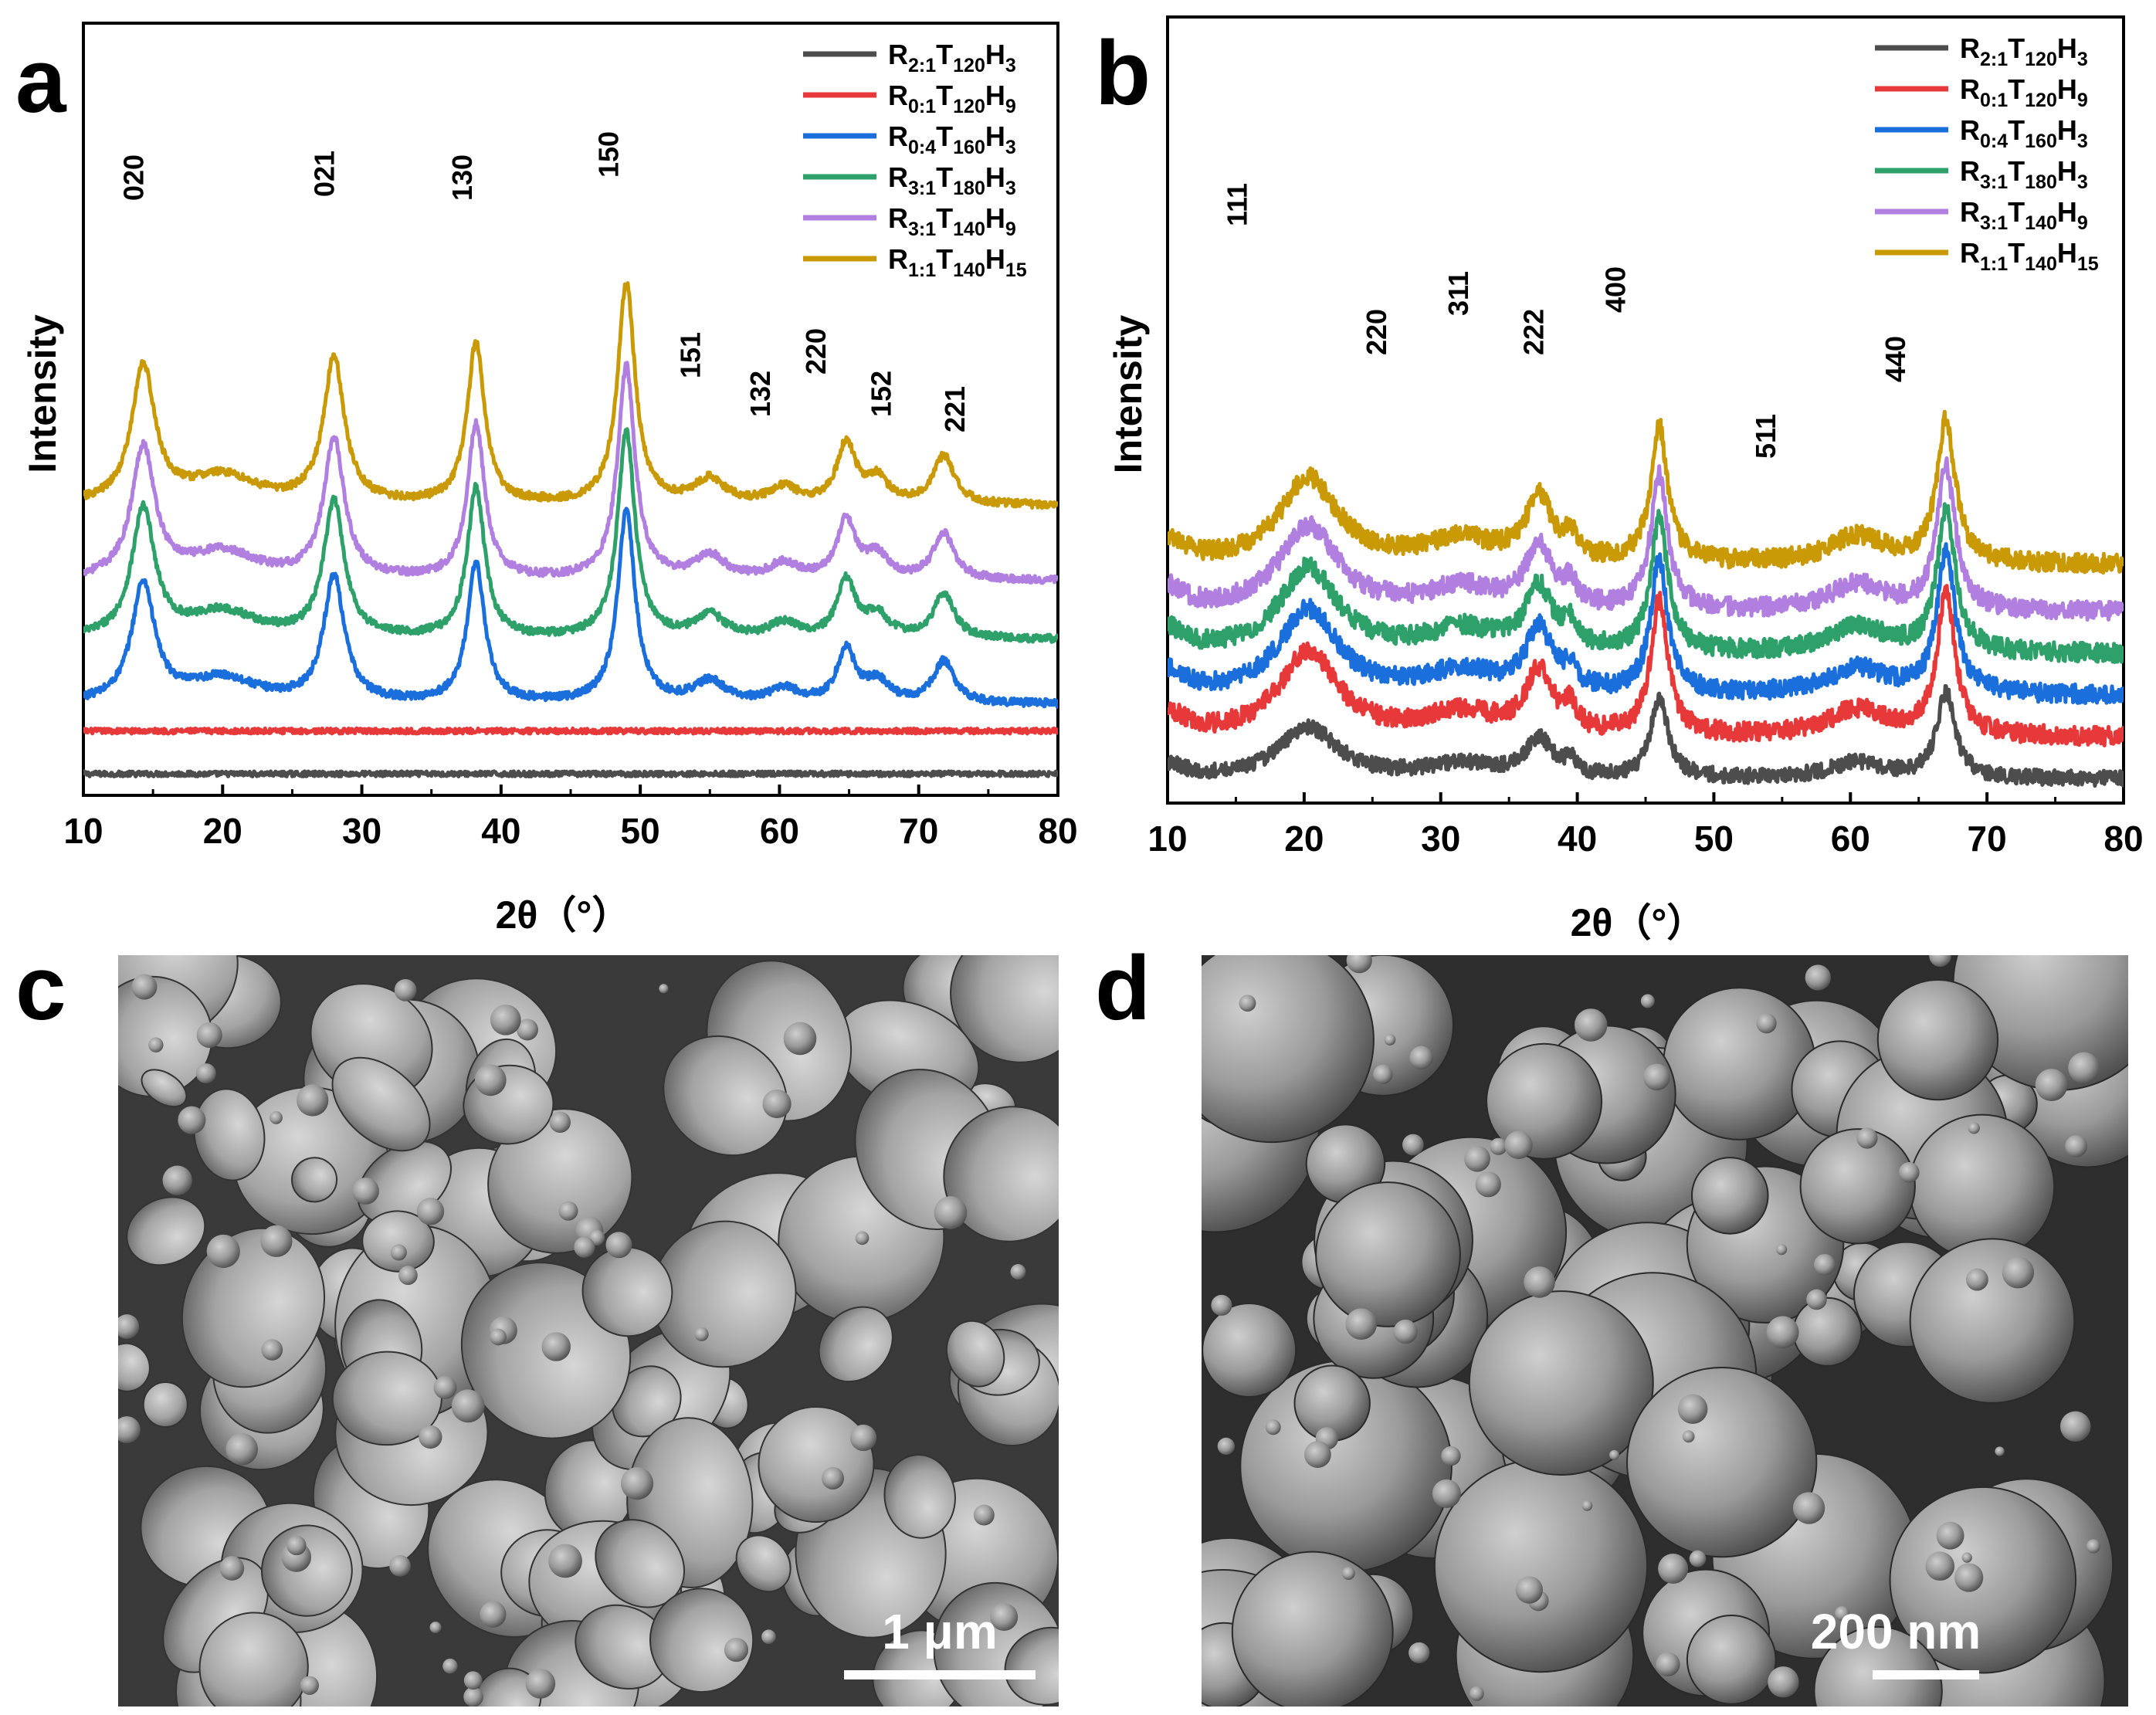 This screenshot has height=1715, width=2156. I want to click on scale-bar-label-c: 1 μm, so click(939, 1631).